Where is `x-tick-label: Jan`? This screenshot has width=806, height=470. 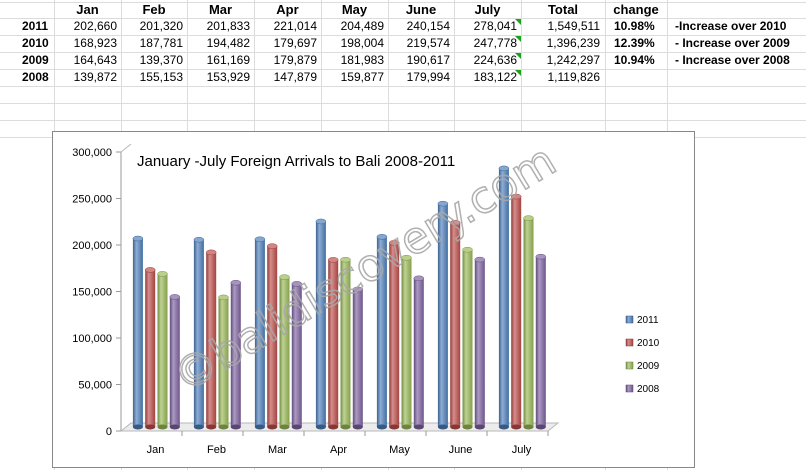 x-tick-label: Jan is located at coordinates (156, 450).